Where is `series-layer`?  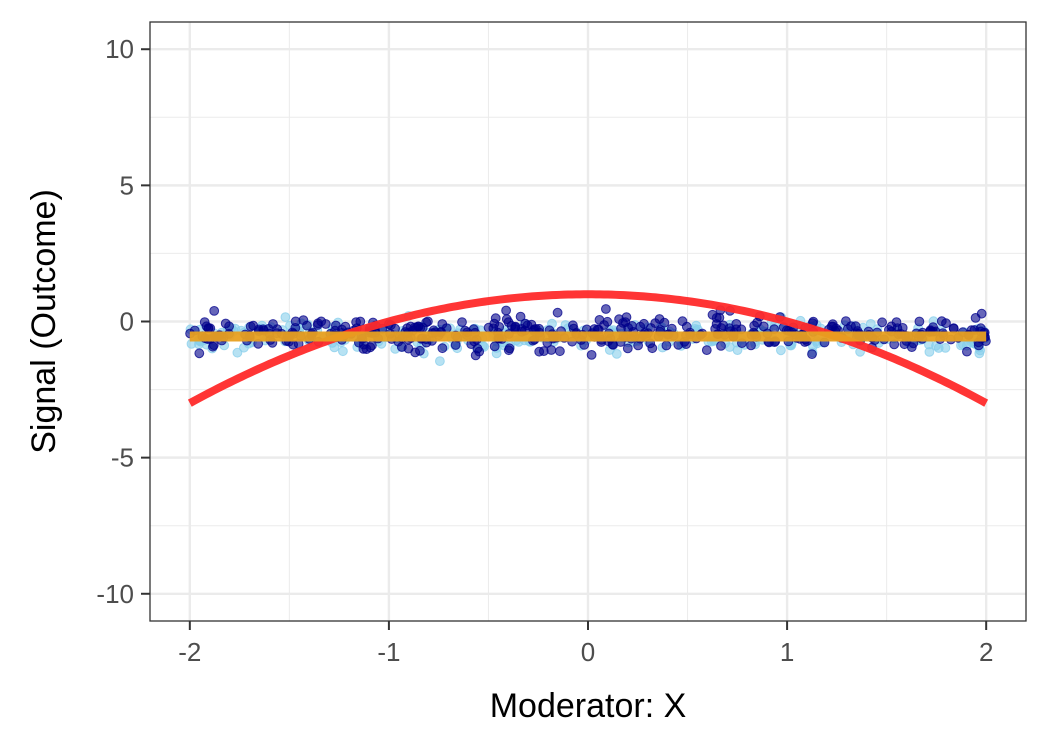 series-layer is located at coordinates (588, 348).